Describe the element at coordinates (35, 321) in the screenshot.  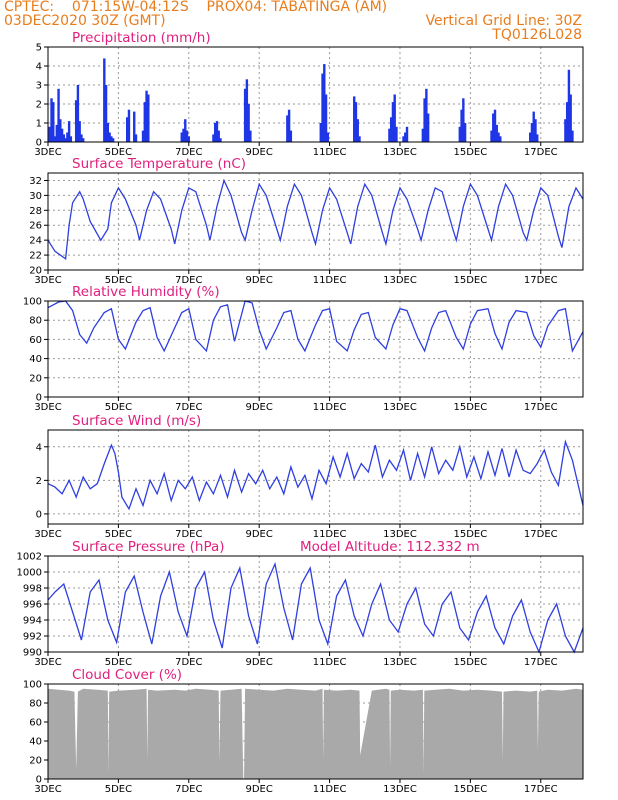
I see `rh-ytick-label: 80` at that location.